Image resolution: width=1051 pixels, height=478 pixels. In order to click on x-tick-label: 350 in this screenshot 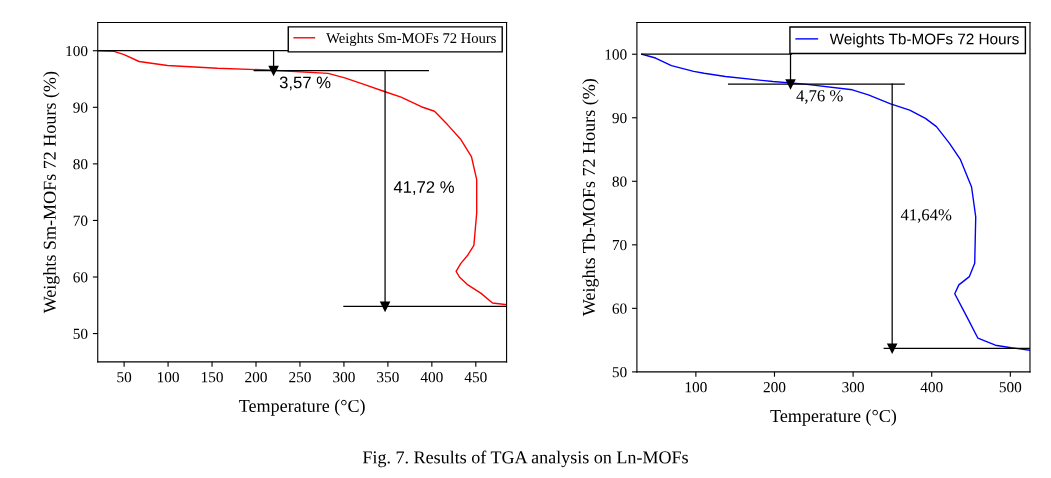, I will do `click(388, 377)`.